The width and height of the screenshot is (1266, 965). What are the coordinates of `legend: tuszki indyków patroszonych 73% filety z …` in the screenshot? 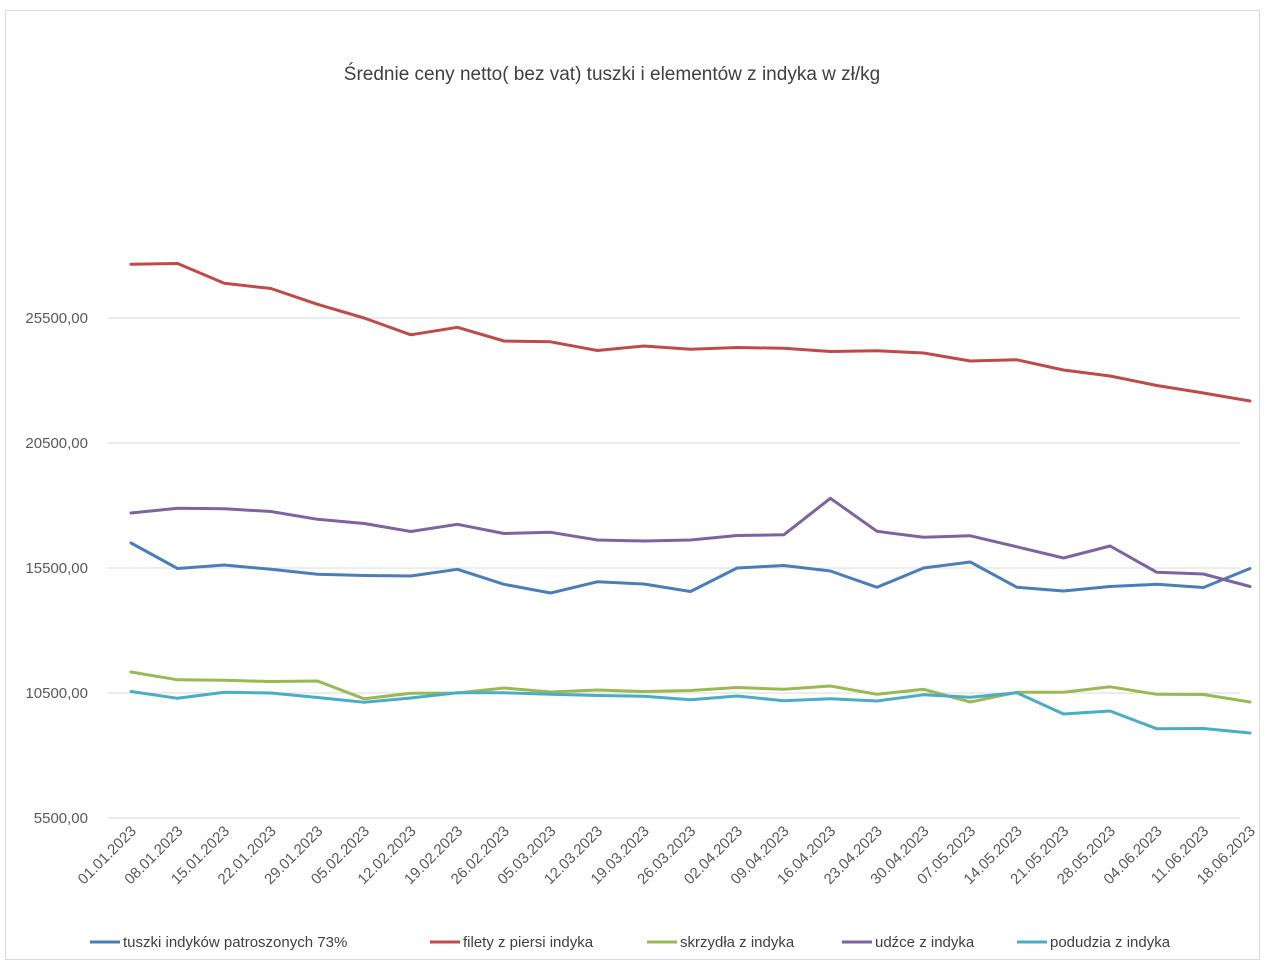 It's located at (630, 942).